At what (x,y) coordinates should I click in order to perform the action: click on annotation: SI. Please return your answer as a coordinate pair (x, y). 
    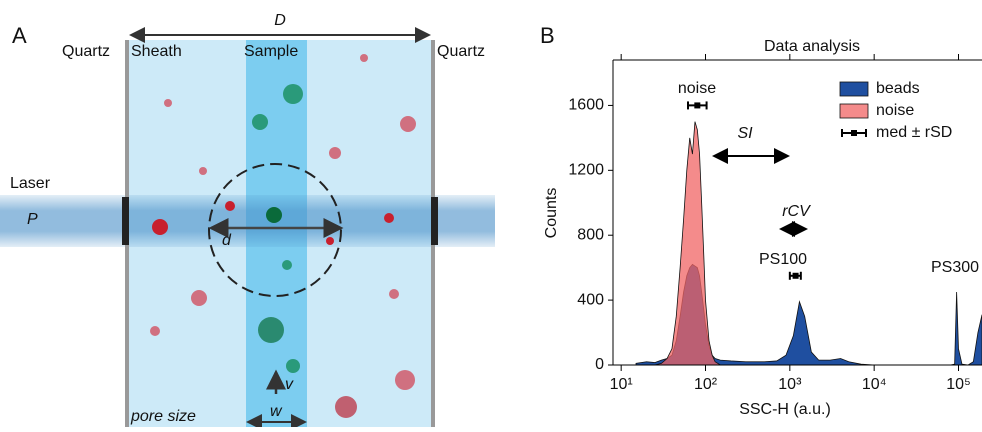
    Looking at the image, I should click on (745, 133).